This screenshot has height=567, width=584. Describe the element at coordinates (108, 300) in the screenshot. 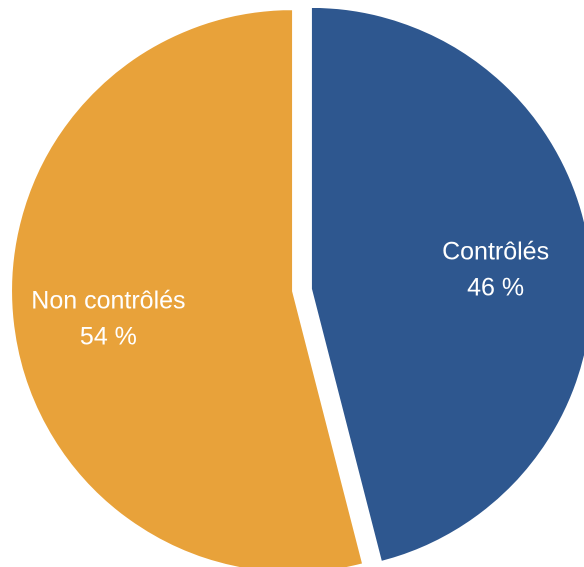

I see `slice-category-label: Non contrôlés` at that location.